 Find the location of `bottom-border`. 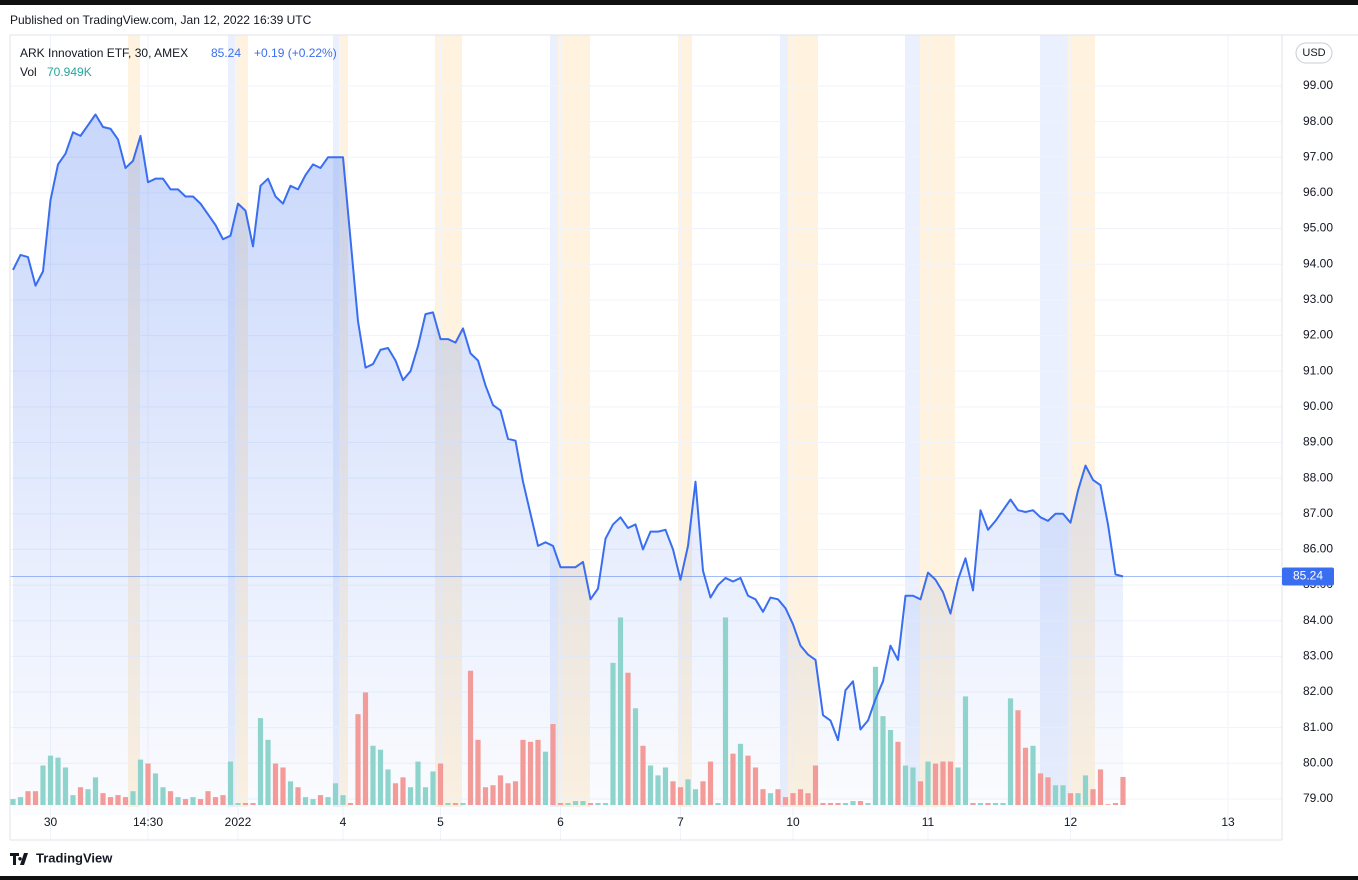

bottom-border is located at coordinates (679, 878).